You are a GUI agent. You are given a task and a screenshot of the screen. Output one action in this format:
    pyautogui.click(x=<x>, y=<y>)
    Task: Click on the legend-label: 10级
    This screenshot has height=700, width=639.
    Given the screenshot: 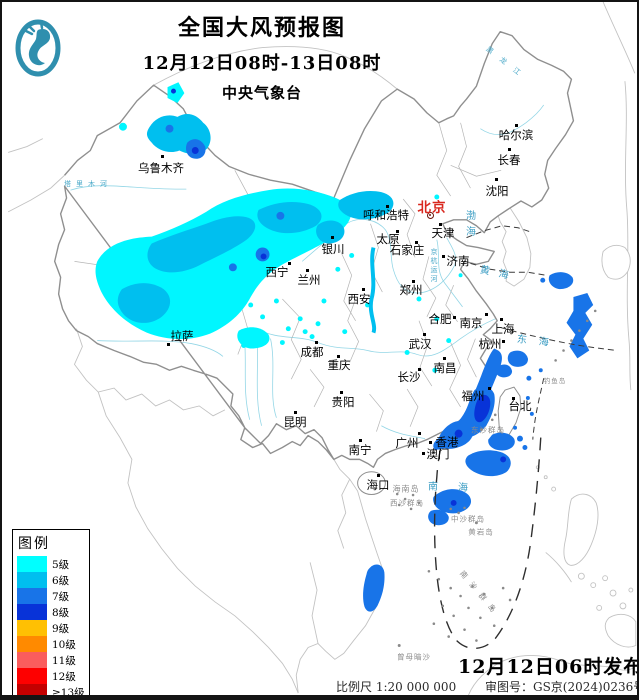 What is the action you would take?
    pyautogui.click(x=64, y=644)
    